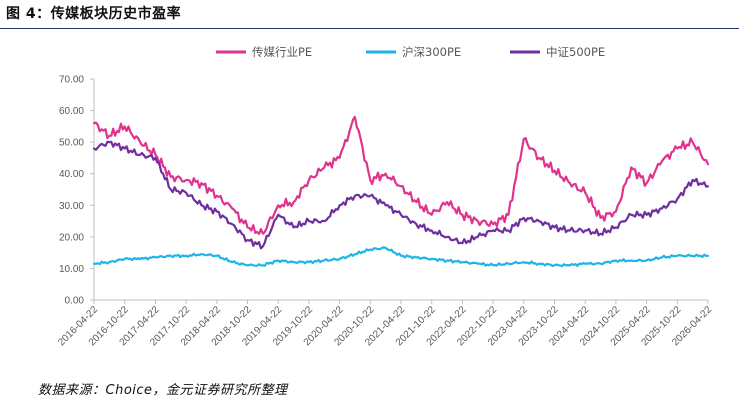 The width and height of the screenshot is (739, 405). I want to click on y-tick-label: 60.00, so click(71, 111).